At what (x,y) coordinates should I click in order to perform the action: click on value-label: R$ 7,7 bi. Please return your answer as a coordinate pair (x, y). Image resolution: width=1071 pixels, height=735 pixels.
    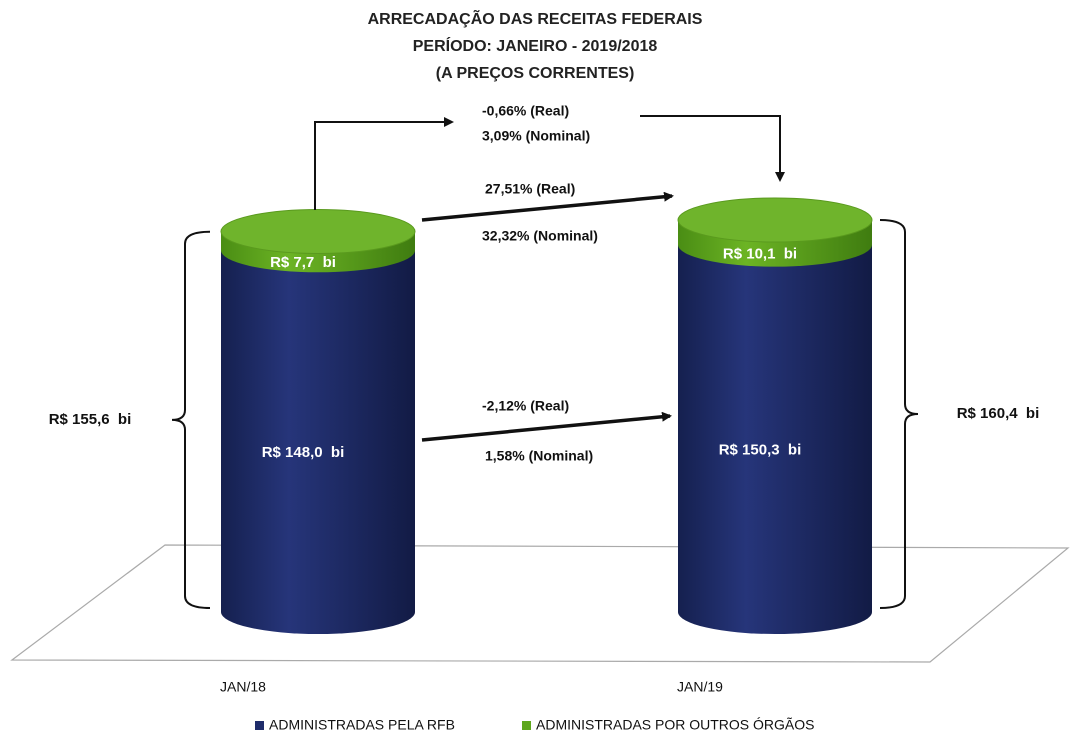
    Looking at the image, I should click on (303, 262).